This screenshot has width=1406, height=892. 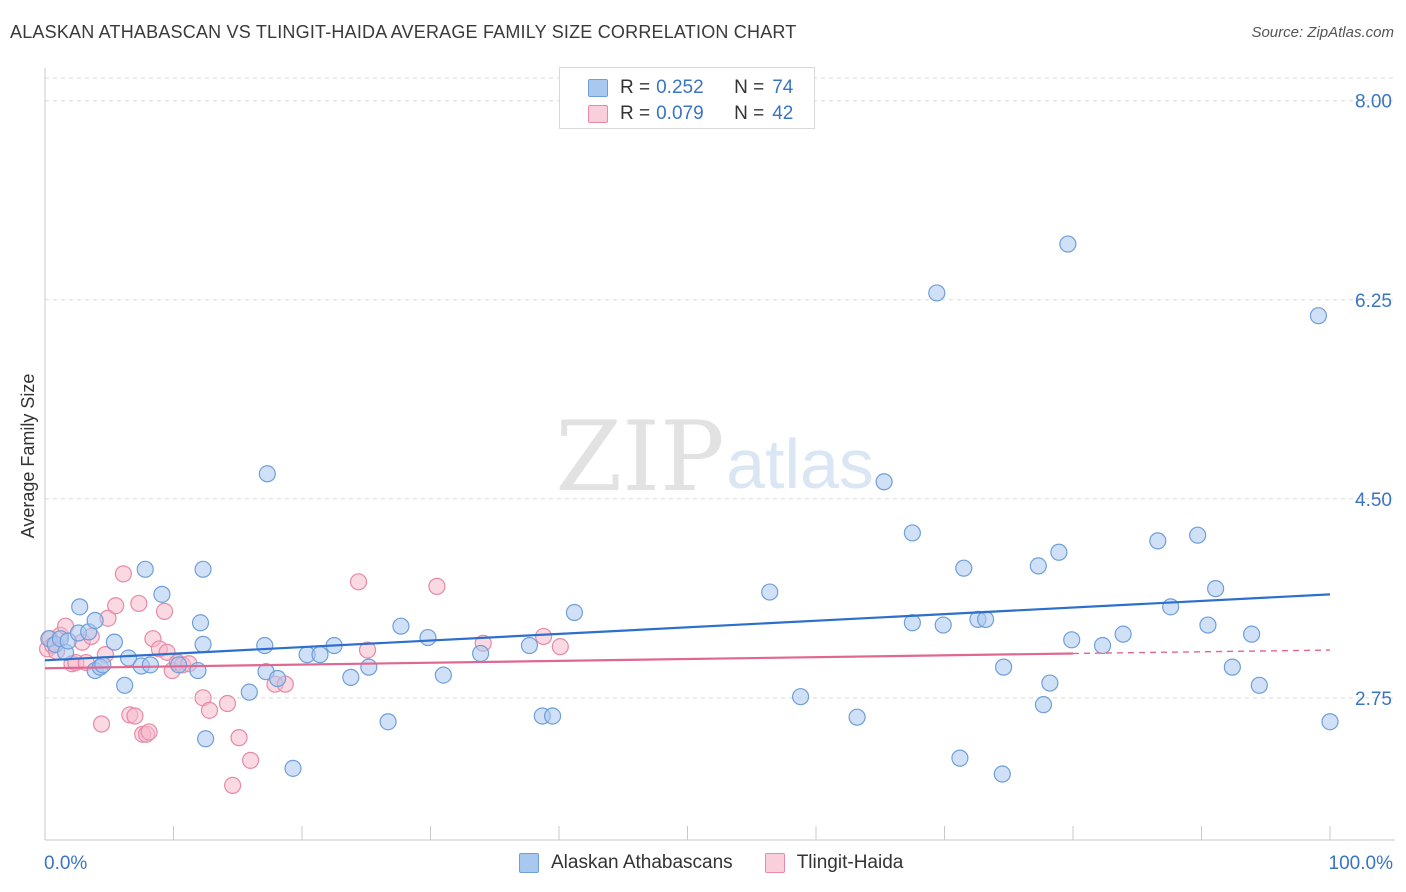 What do you see at coordinates (687, 627) in the screenshot?
I see `athabascan-trend-line` at bounding box center [687, 627].